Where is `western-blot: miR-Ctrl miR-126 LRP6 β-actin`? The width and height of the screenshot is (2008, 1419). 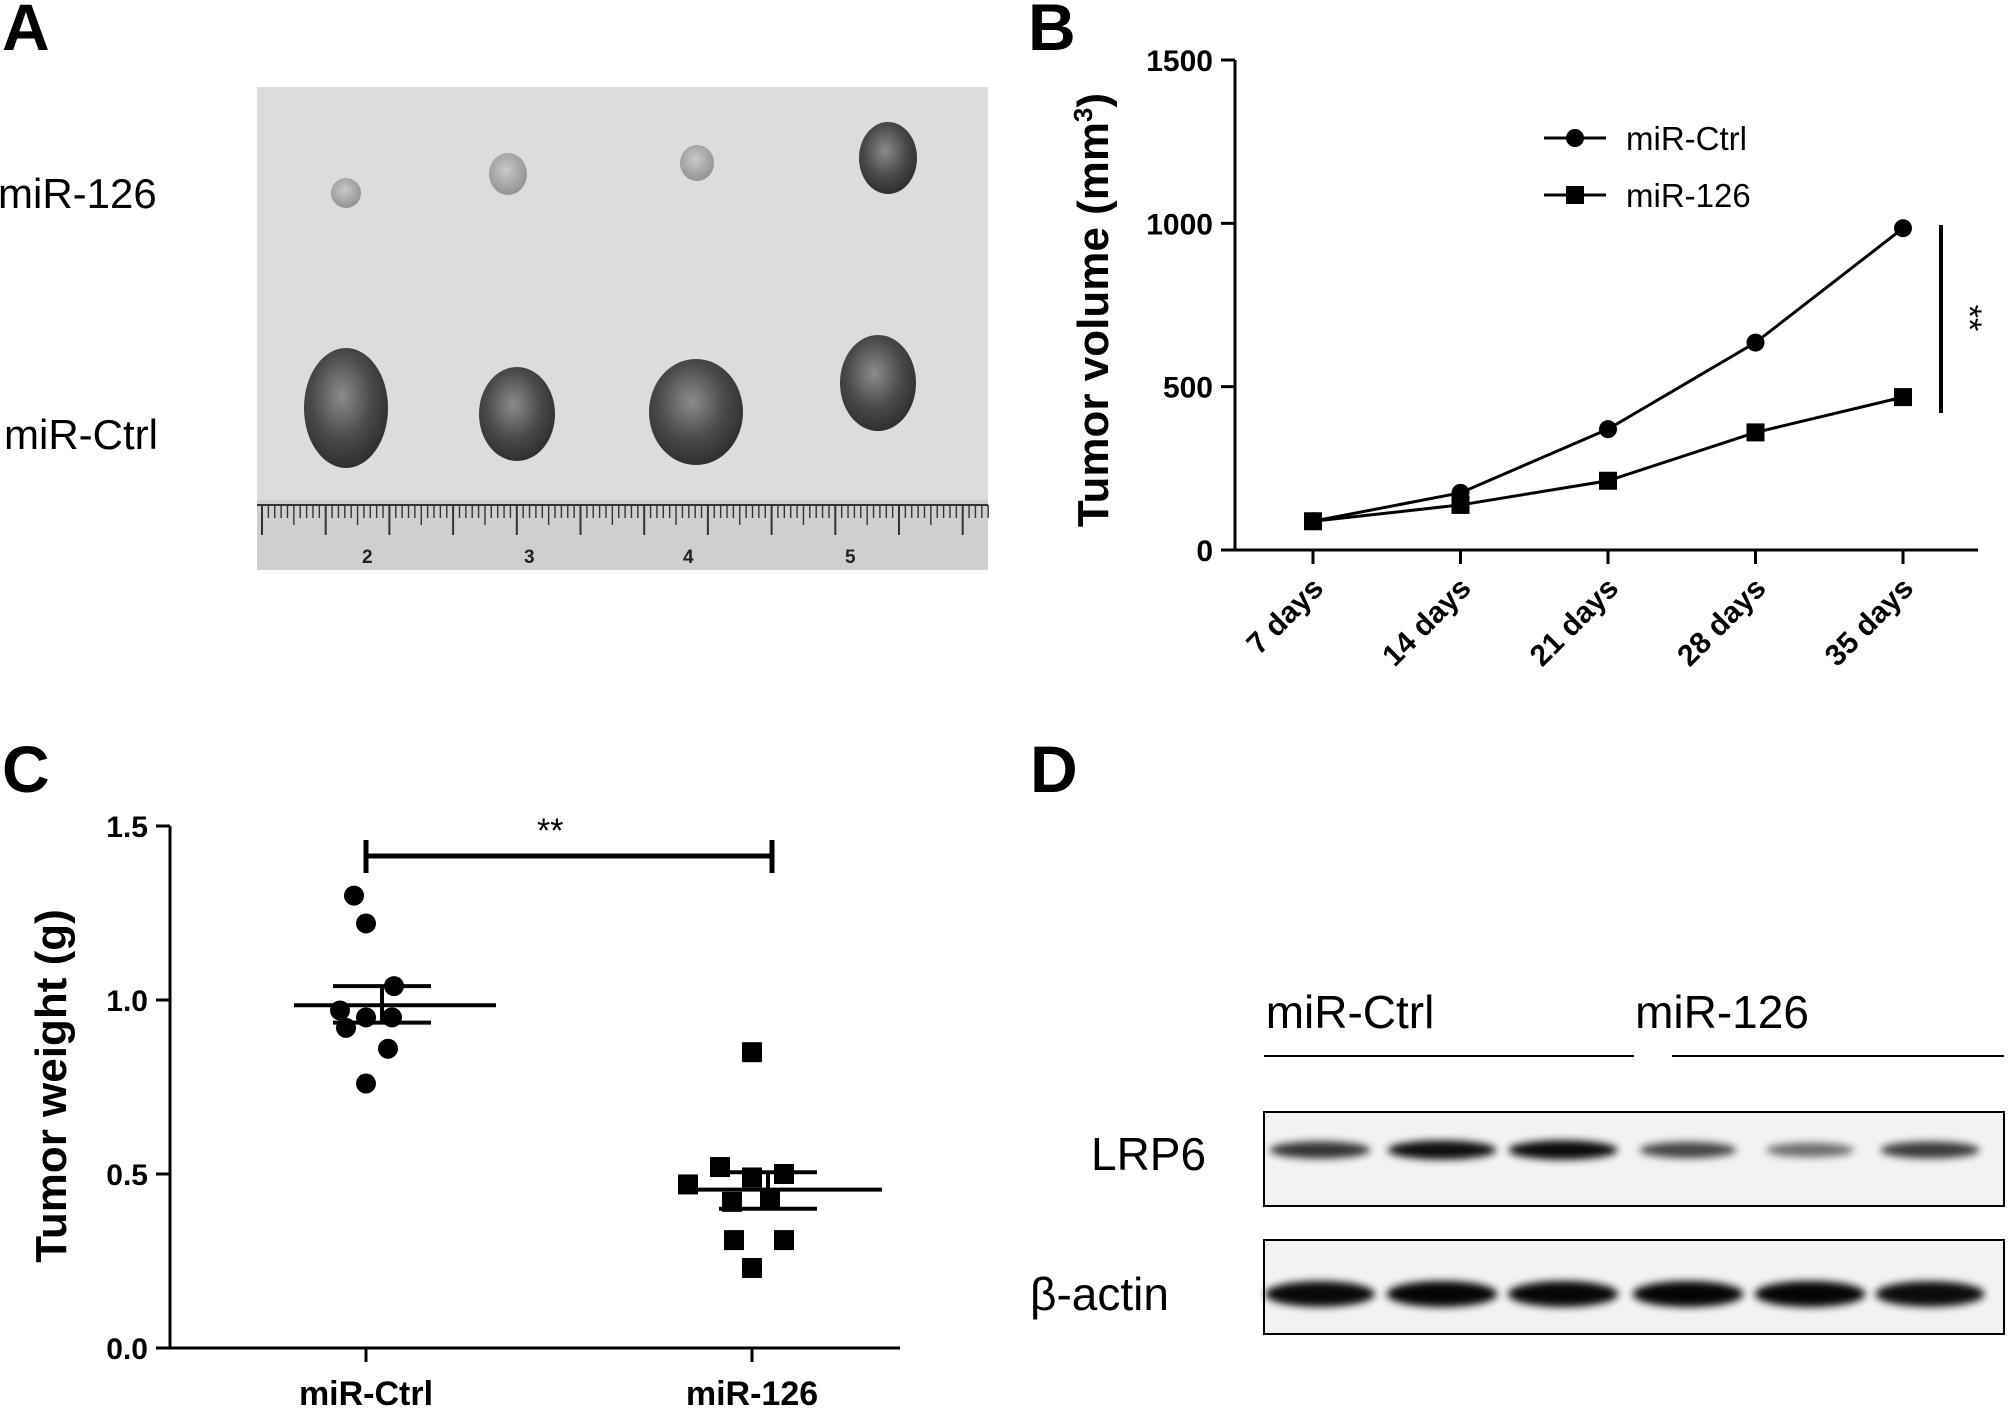
western-blot: miR-Ctrl miR-126 LRP6 β-actin is located at coordinates (1517, 1160).